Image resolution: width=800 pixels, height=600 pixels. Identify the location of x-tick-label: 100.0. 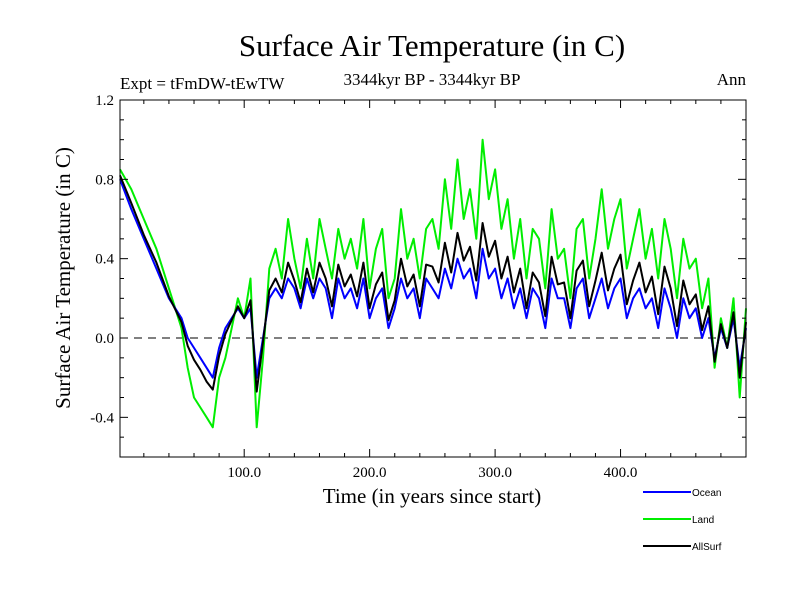
(244, 473).